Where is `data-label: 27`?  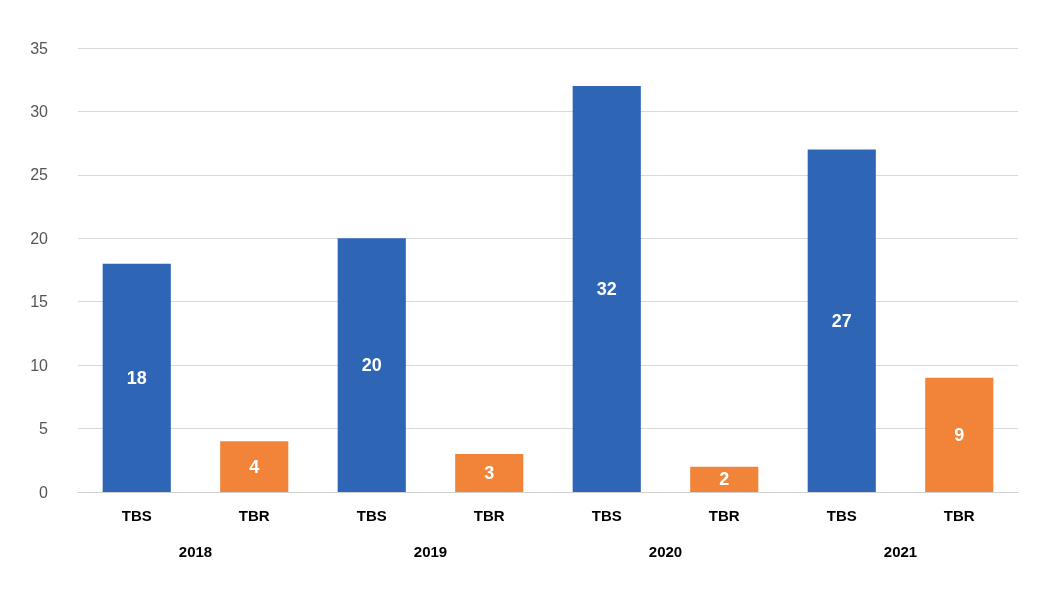
data-label: 27 is located at coordinates (841, 320).